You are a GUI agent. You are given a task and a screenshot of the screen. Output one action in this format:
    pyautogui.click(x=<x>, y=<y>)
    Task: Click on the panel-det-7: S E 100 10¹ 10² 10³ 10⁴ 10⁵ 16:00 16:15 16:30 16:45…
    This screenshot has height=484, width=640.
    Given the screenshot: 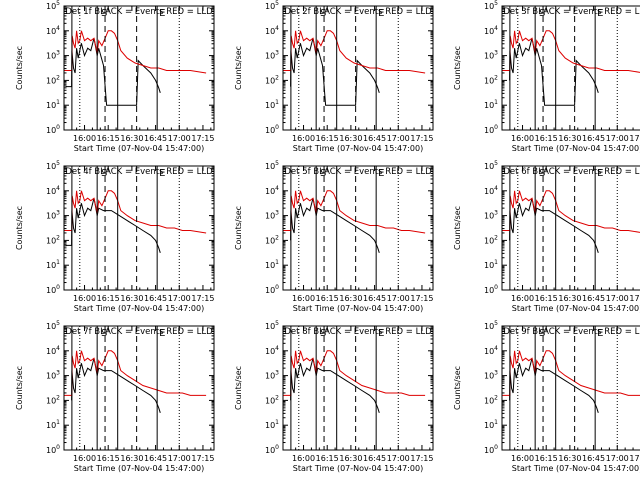 What is the action you would take?
    pyautogui.click(x=115, y=396)
    